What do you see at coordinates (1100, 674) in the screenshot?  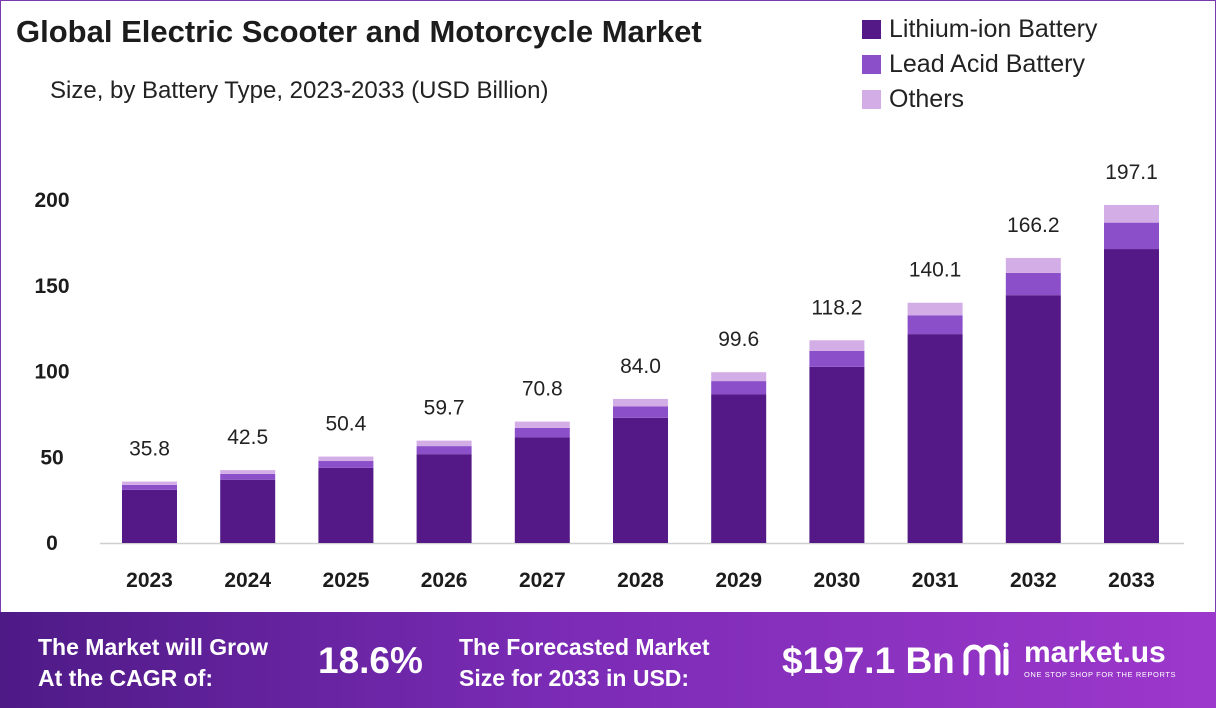 I see `logo-tagline: ONE STOP SHOP FOR THE REPORTS` at bounding box center [1100, 674].